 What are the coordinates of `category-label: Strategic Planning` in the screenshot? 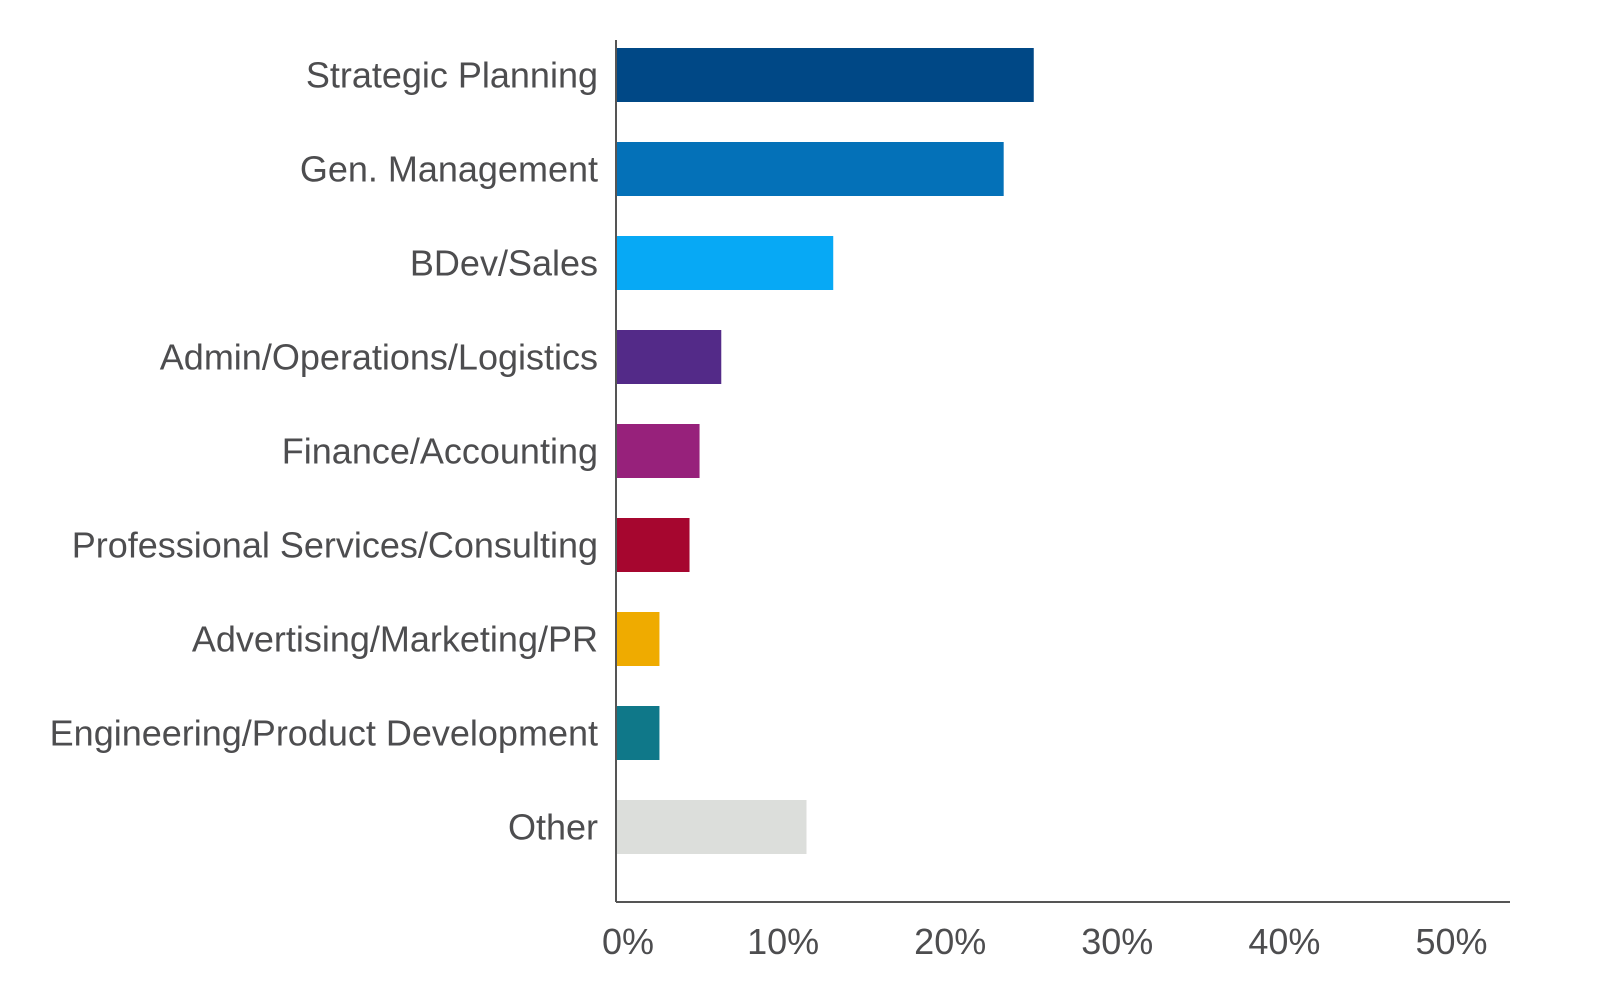 It's located at (452, 75).